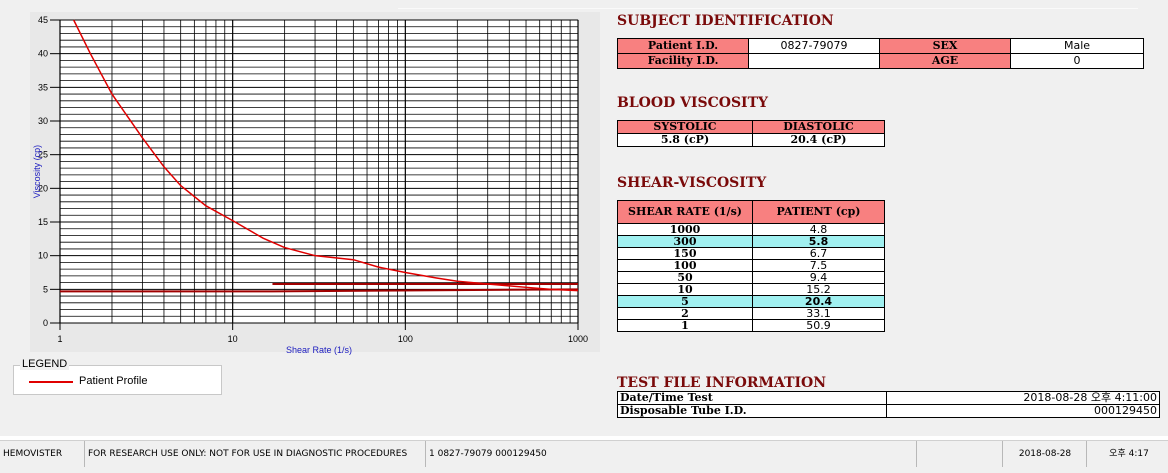 The image size is (1168, 473). What do you see at coordinates (814, 61) in the screenshot?
I see `facility-id-value` at bounding box center [814, 61].